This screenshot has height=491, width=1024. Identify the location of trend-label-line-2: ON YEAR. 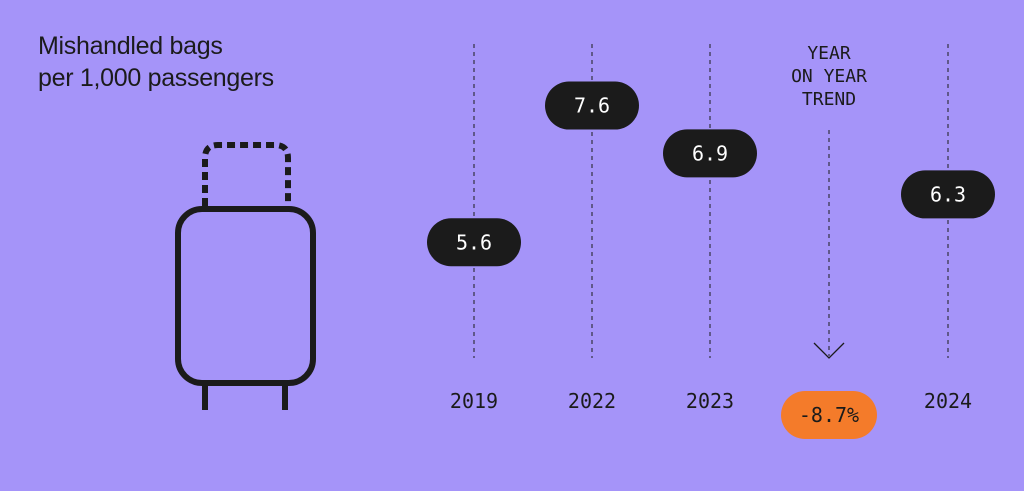
(829, 76).